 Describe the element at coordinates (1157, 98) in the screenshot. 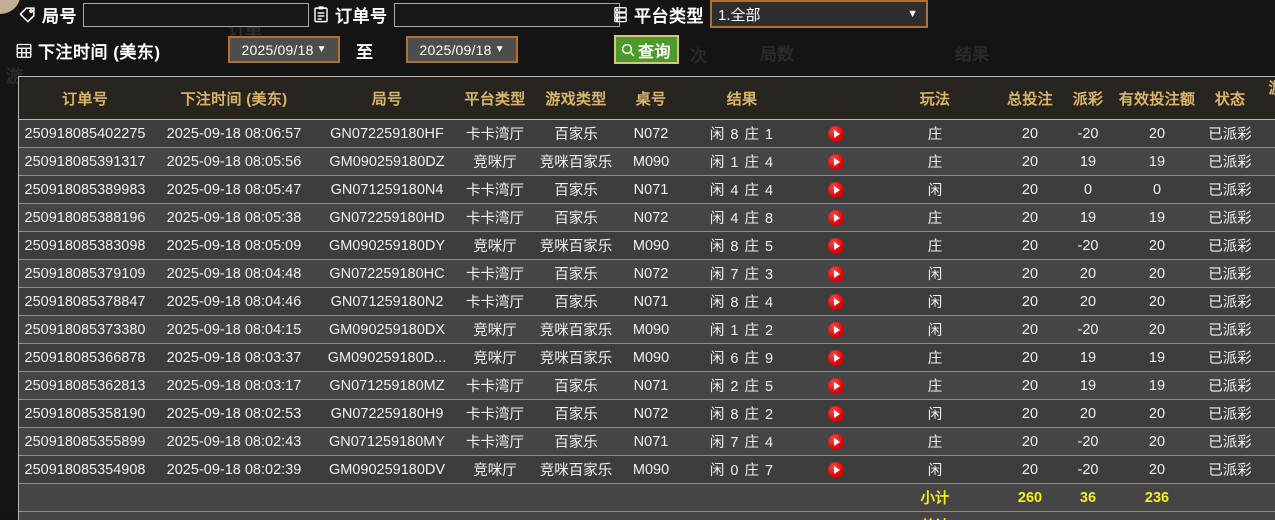

I see `col-valid-bet: 有效投注额` at that location.